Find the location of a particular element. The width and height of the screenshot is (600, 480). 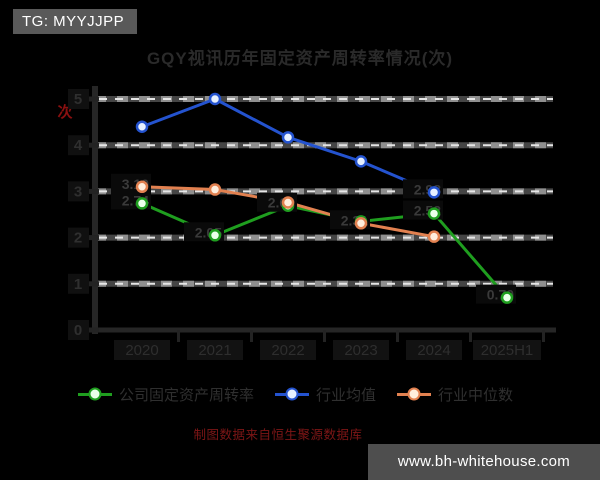

x-axis-line is located at coordinates (322, 330).